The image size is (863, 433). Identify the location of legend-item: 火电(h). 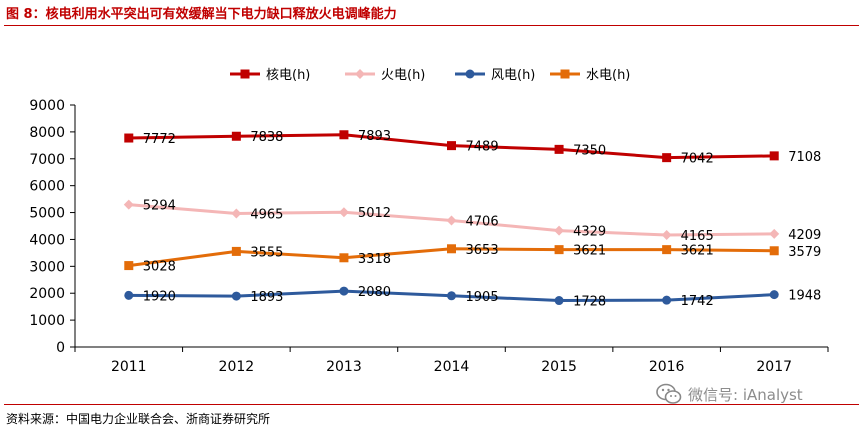
(385, 75).